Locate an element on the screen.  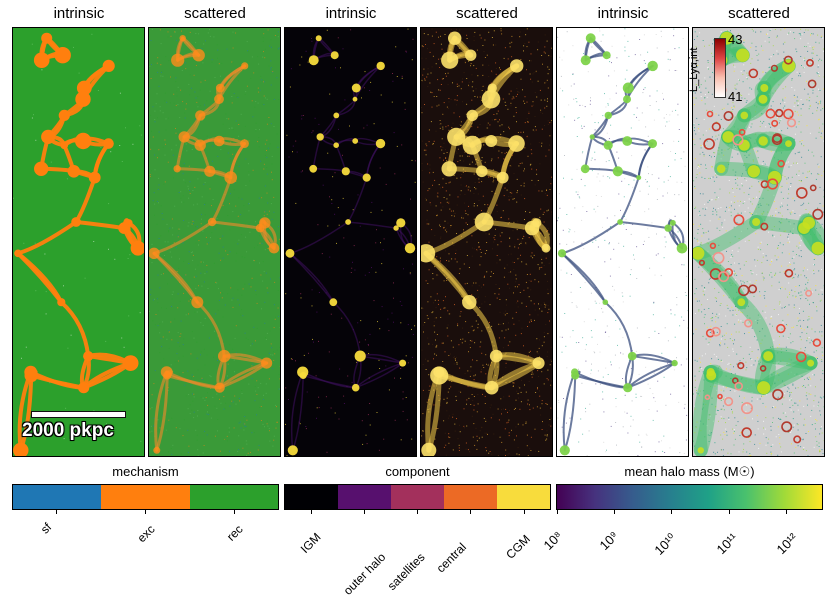
halo-mass-scattered-panel is located at coordinates (758, 242).